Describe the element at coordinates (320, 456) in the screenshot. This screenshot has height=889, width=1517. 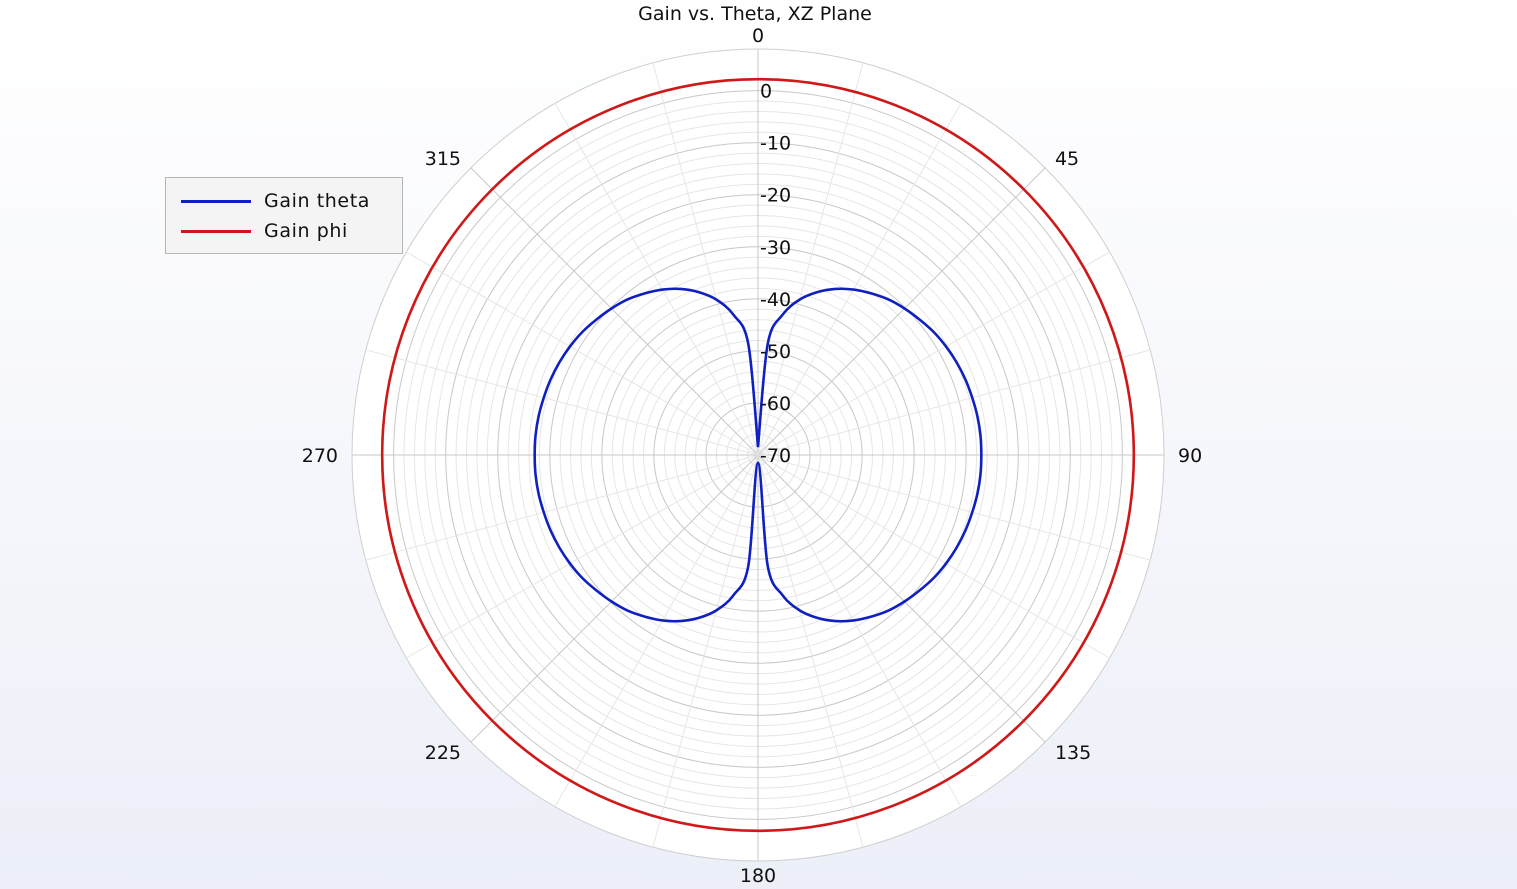
I see `angle-tick-label: 270` at that location.